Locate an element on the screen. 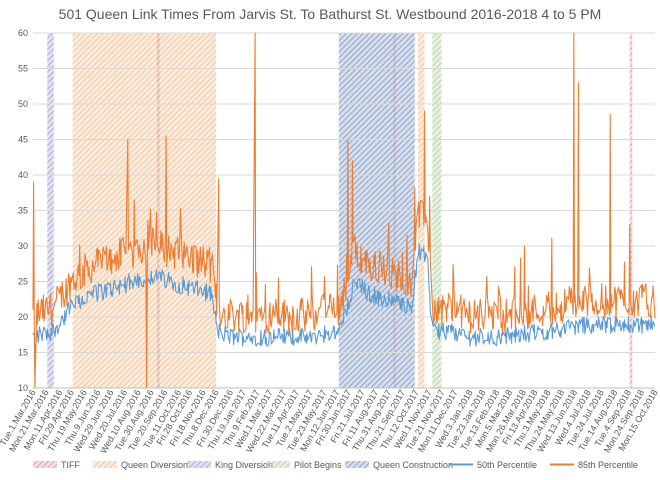 This screenshot has height=480, width=660. legend-label: King Diversion is located at coordinates (244, 465).